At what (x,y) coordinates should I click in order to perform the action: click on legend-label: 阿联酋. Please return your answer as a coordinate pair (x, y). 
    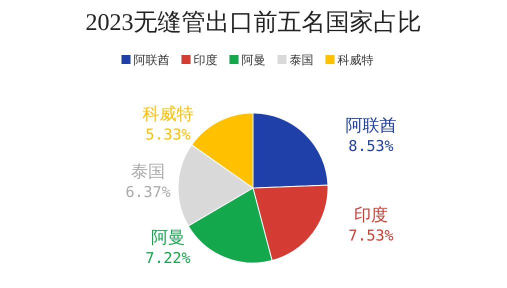
    Looking at the image, I should click on (152, 60).